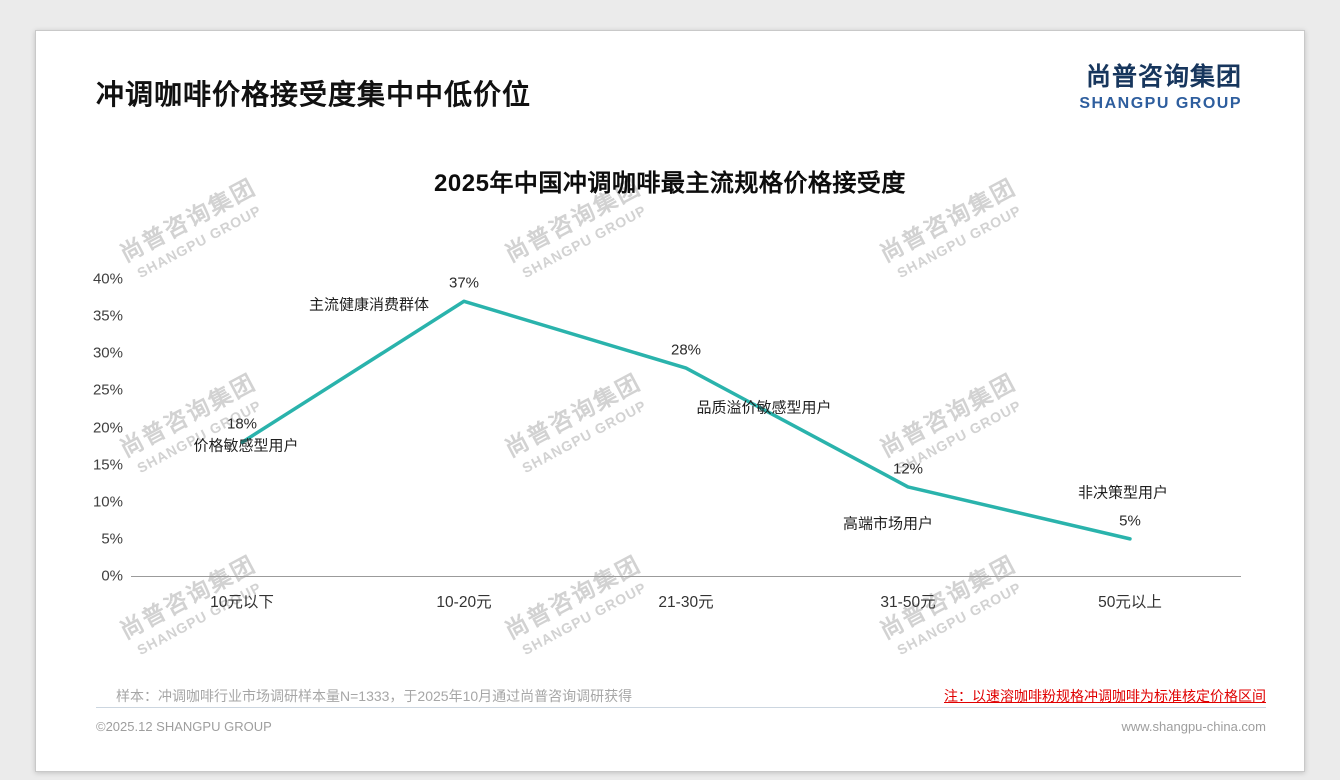 Image resolution: width=1340 pixels, height=780 pixels. What do you see at coordinates (107, 465) in the screenshot?
I see `y-axis-label: 15%` at bounding box center [107, 465].